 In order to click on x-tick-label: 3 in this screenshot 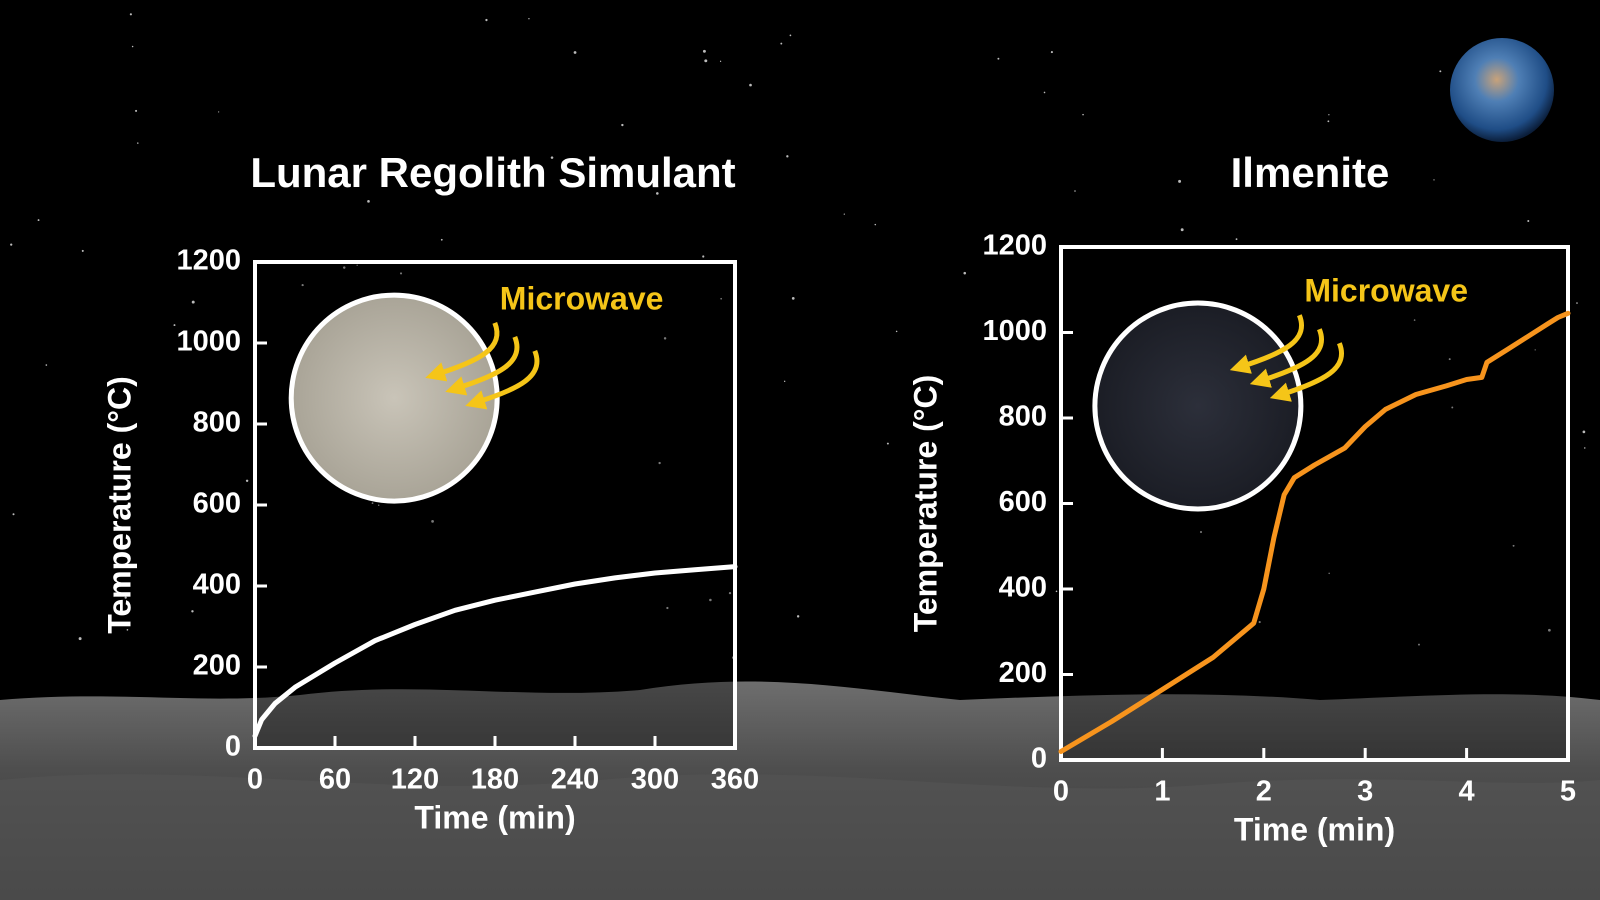, I will do `click(1365, 792)`.